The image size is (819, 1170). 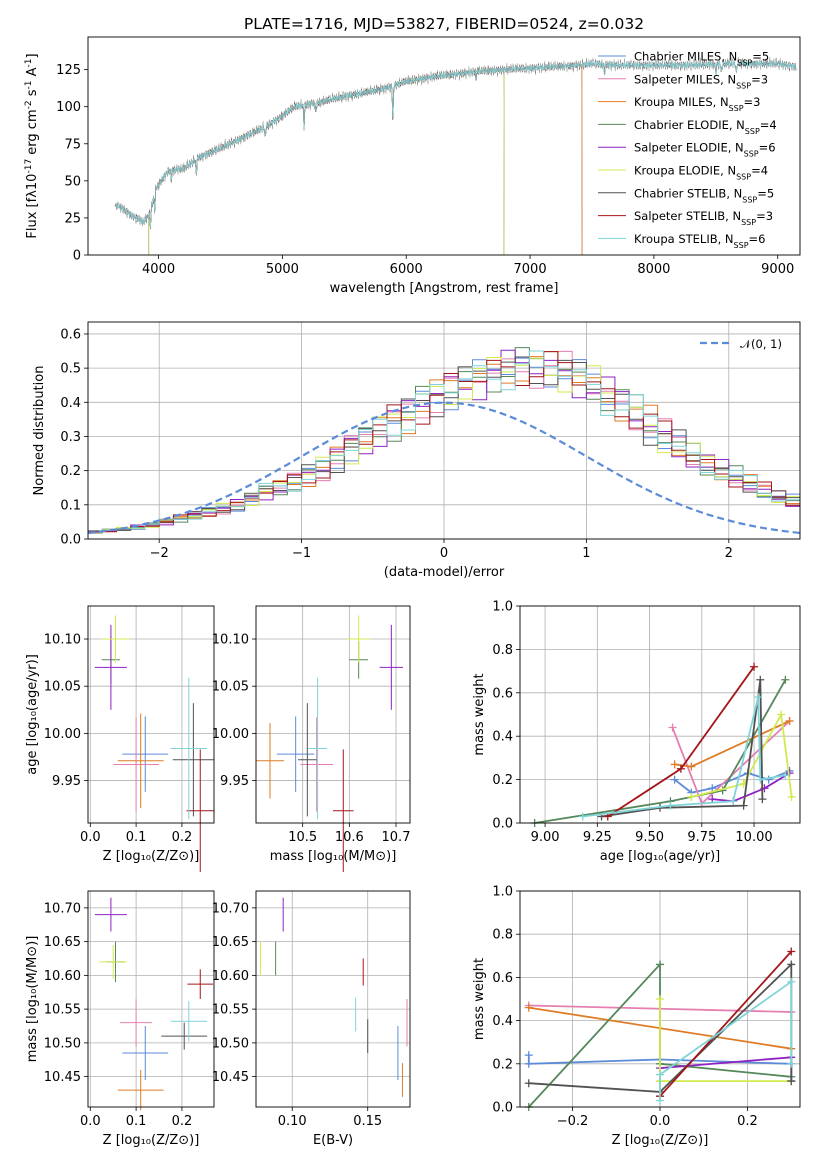 I want to click on spectrum-model-kroupa-stelib, so click(x=455, y=143).